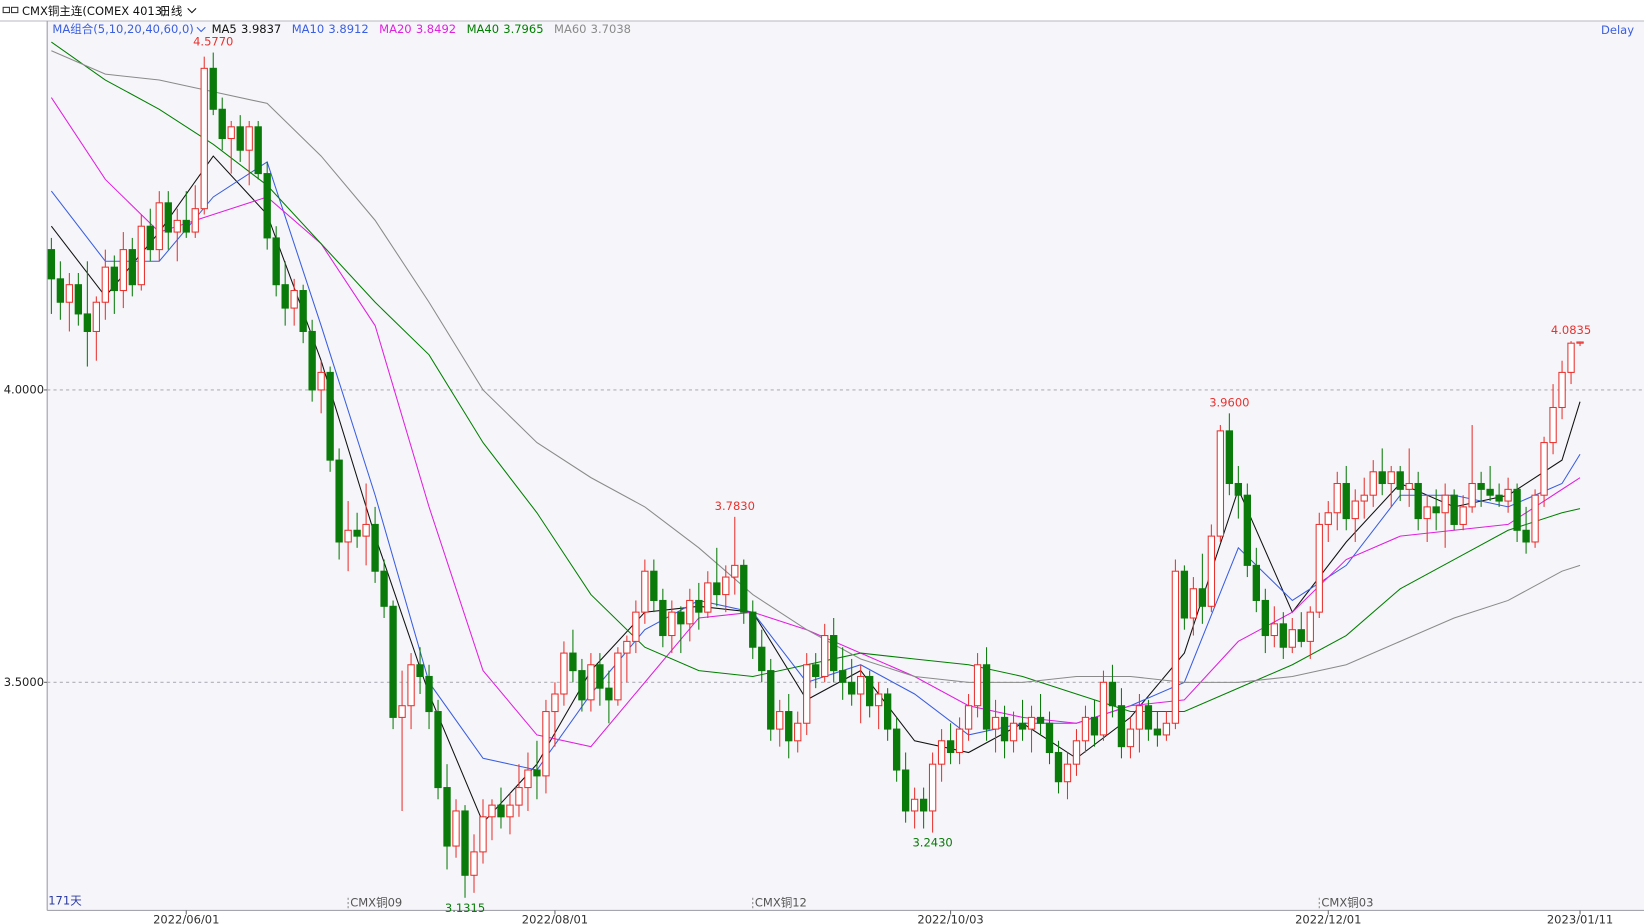 The height and width of the screenshot is (924, 1644). What do you see at coordinates (483, 29) in the screenshot?
I see `legend-name: MA40` at bounding box center [483, 29].